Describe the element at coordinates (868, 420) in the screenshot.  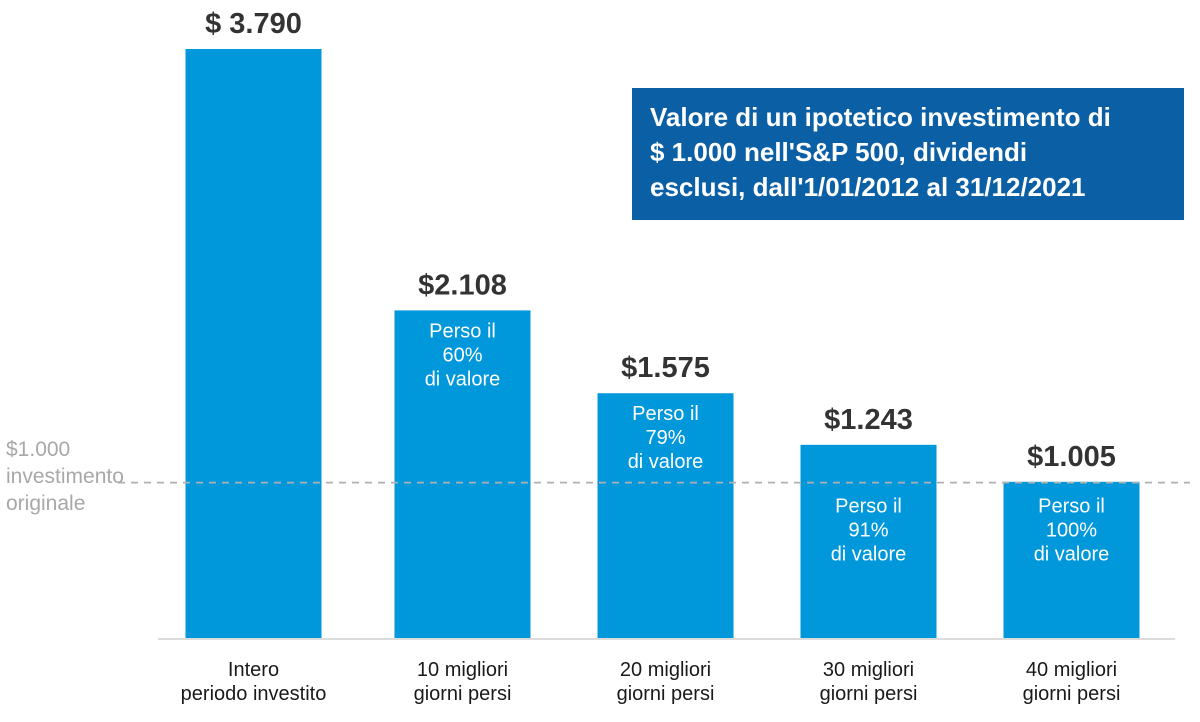
I see `value-label: $1.243` at that location.